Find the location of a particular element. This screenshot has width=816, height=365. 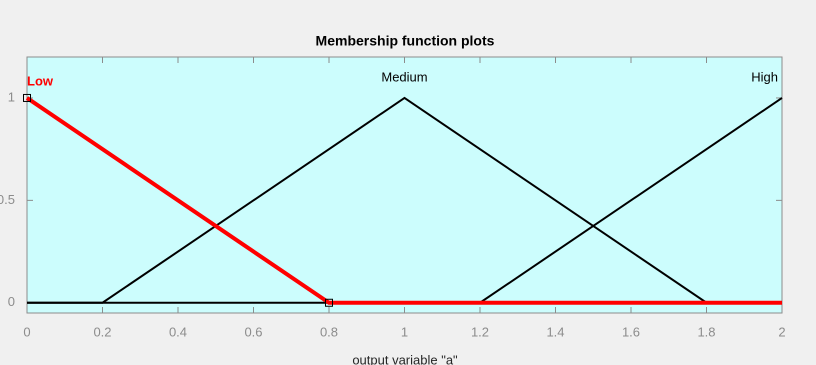

series-label: High is located at coordinates (764, 76).